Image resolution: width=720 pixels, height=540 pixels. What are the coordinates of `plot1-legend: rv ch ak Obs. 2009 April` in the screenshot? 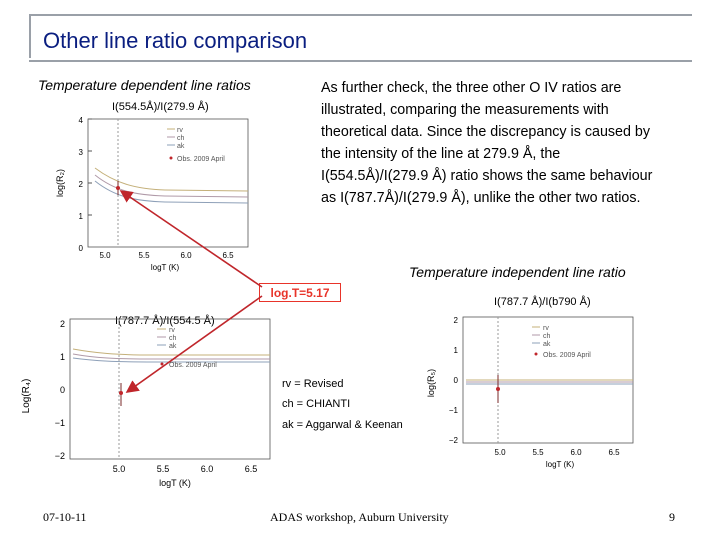 It's located at (196, 145).